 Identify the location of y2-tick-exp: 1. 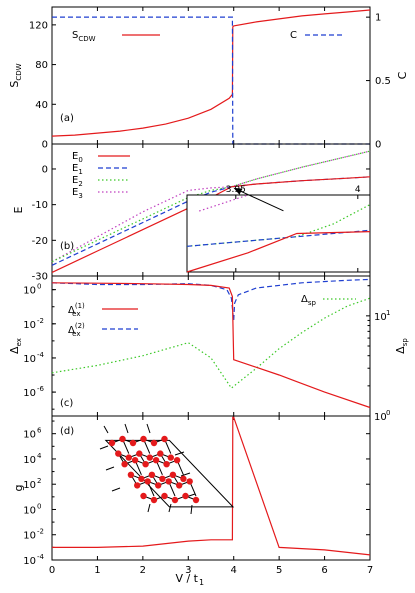
(388, 313).